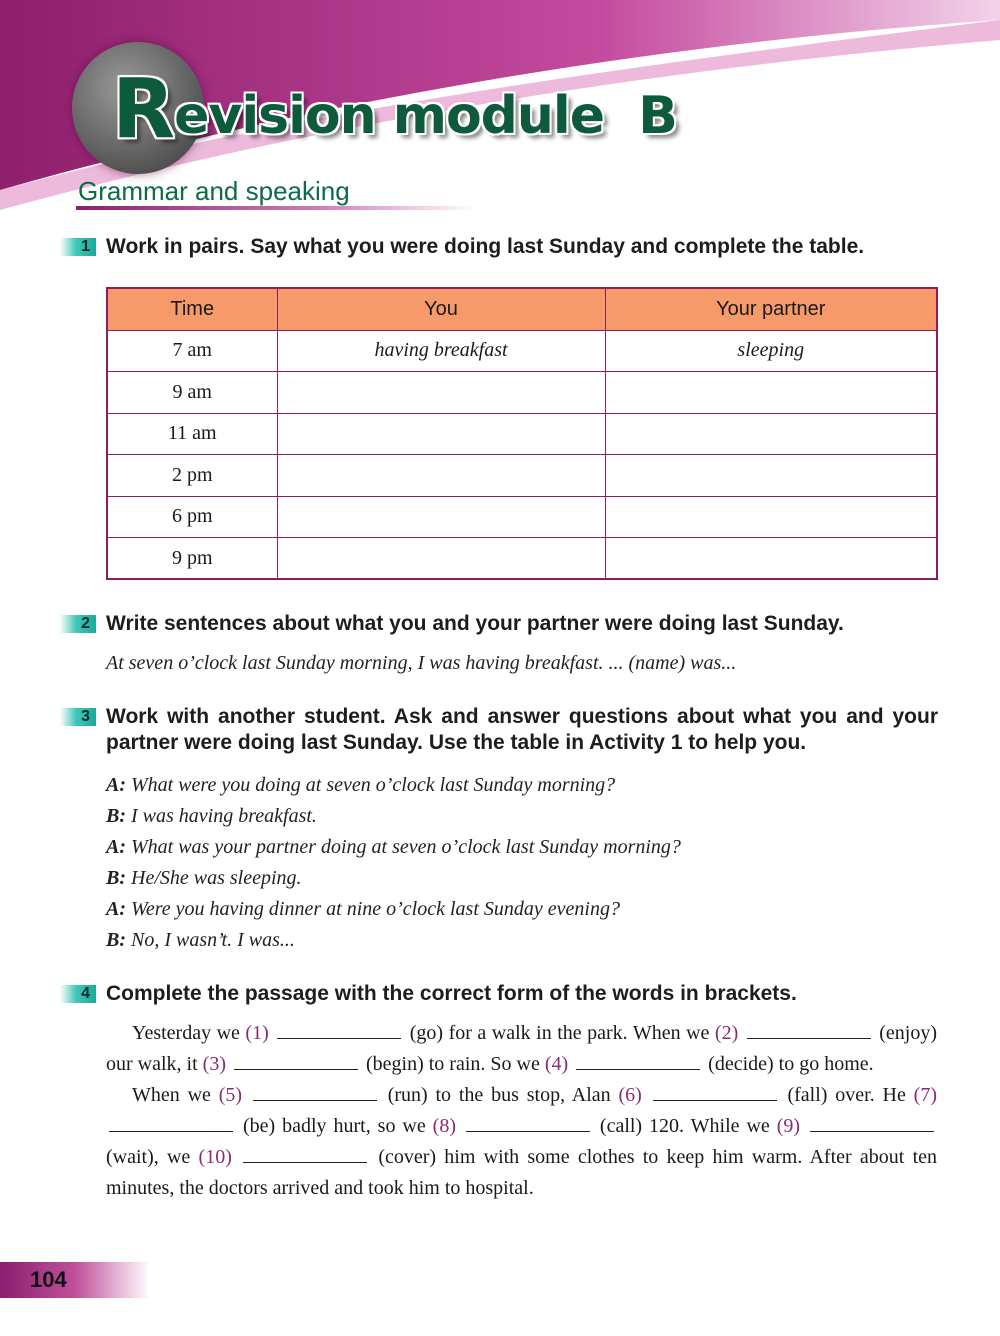 This screenshot has width=1000, height=1336. Describe the element at coordinates (78, 624) in the screenshot. I see `activity-number-badge: 2` at that location.